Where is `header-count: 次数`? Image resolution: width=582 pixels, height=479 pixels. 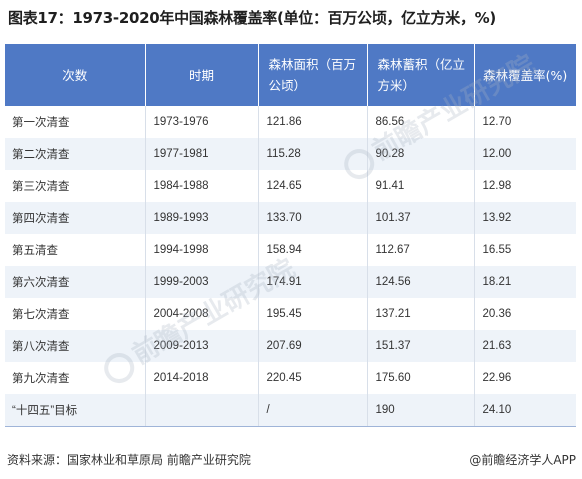
header-count: 次数 is located at coordinates (75, 75).